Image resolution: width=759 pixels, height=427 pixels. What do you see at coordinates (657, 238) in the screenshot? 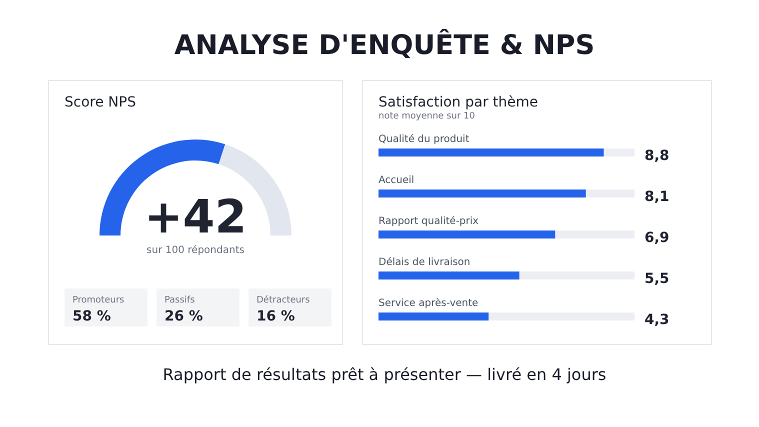
I see `data-label: 6,9` at bounding box center [657, 238].